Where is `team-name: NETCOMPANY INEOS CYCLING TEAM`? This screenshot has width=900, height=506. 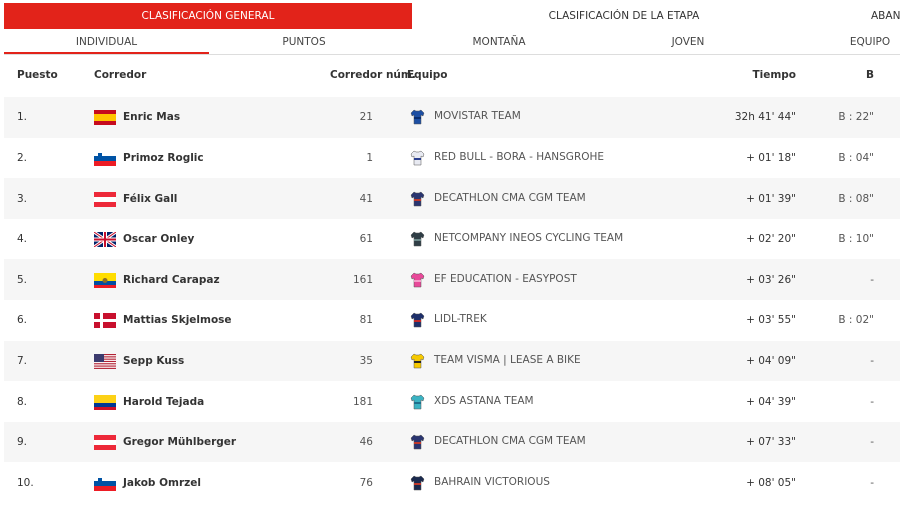
team-name: NETCOMPANY INEOS CYCLING TEAM is located at coordinates (529, 238).